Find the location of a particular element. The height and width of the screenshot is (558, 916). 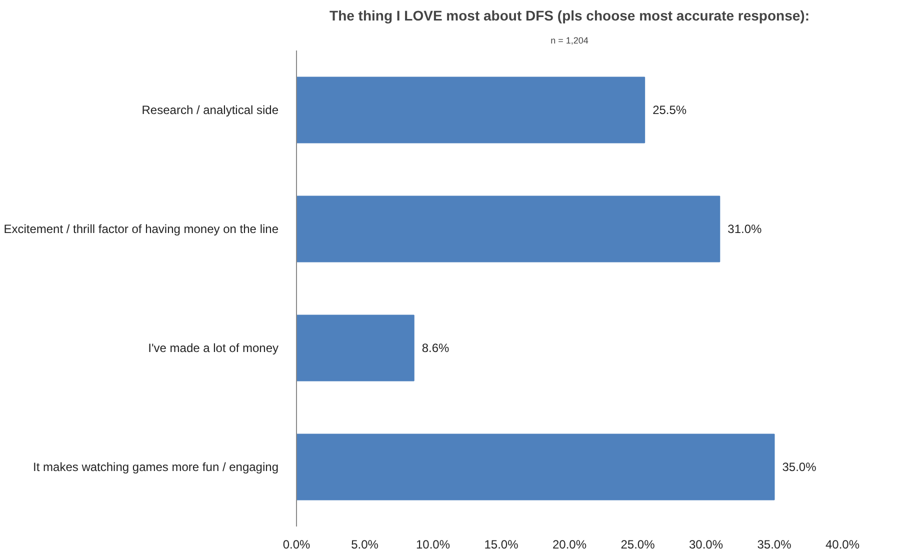

x-tick-label: 40.0% is located at coordinates (842, 545).